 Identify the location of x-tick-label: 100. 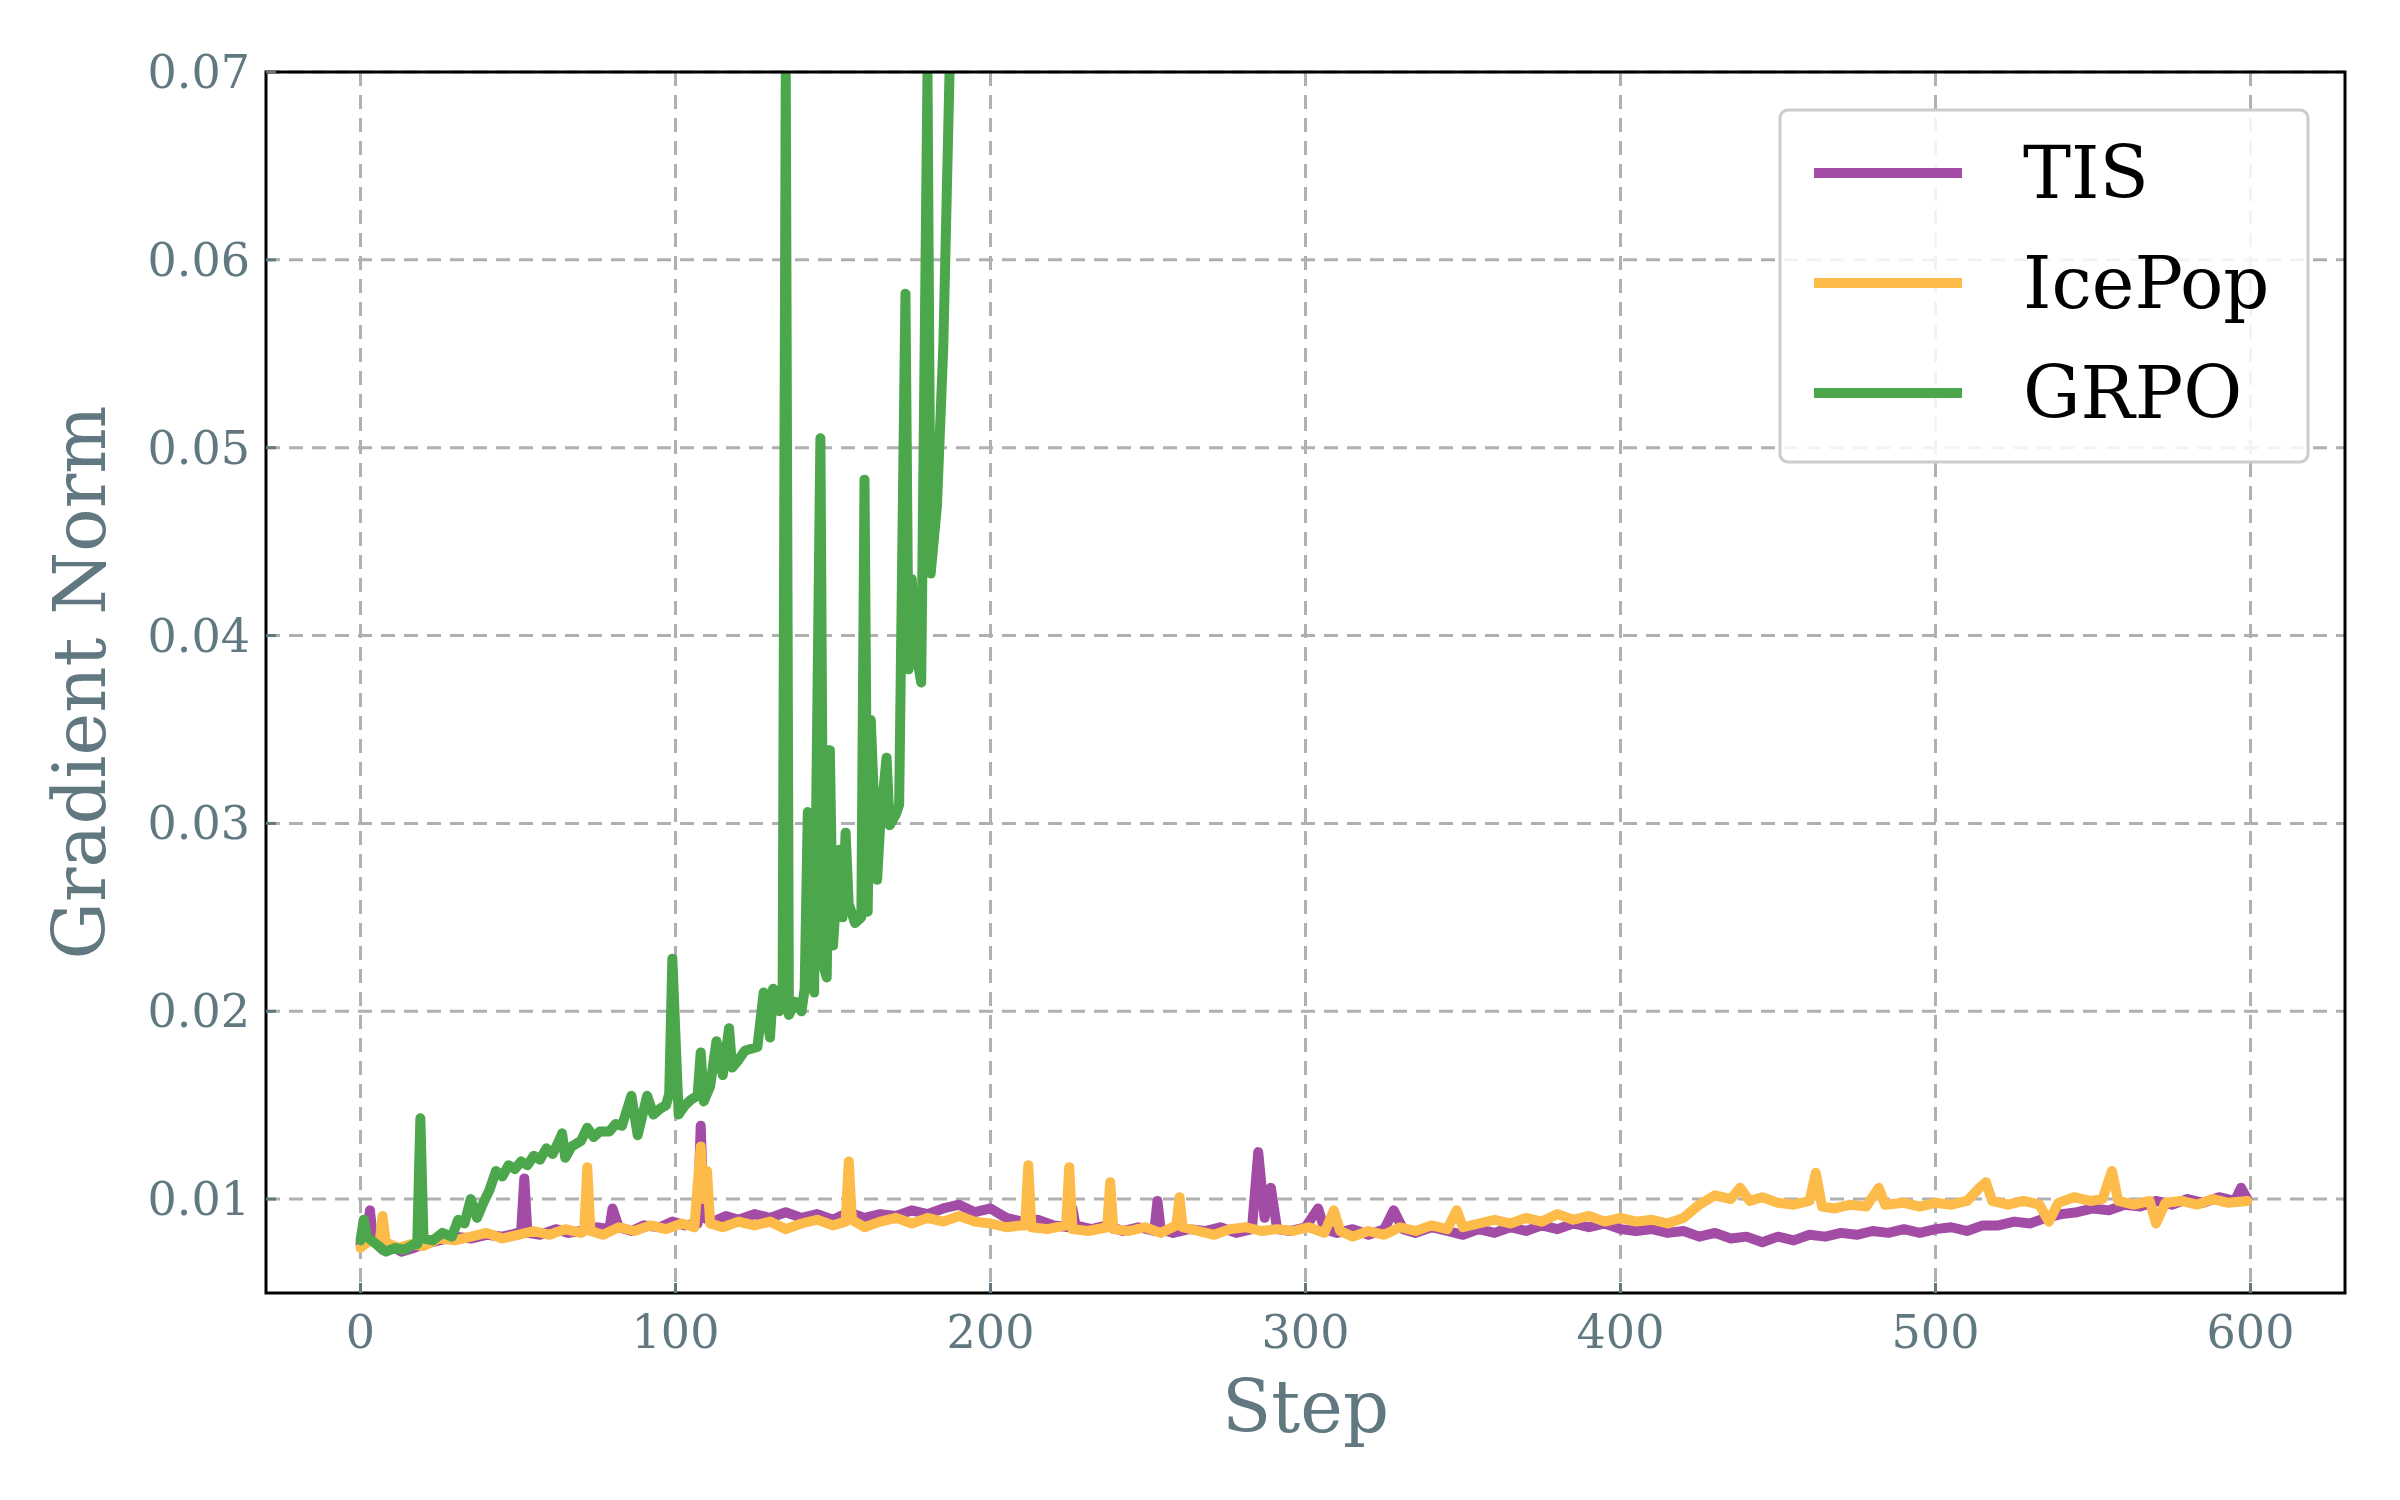
(675, 1332).